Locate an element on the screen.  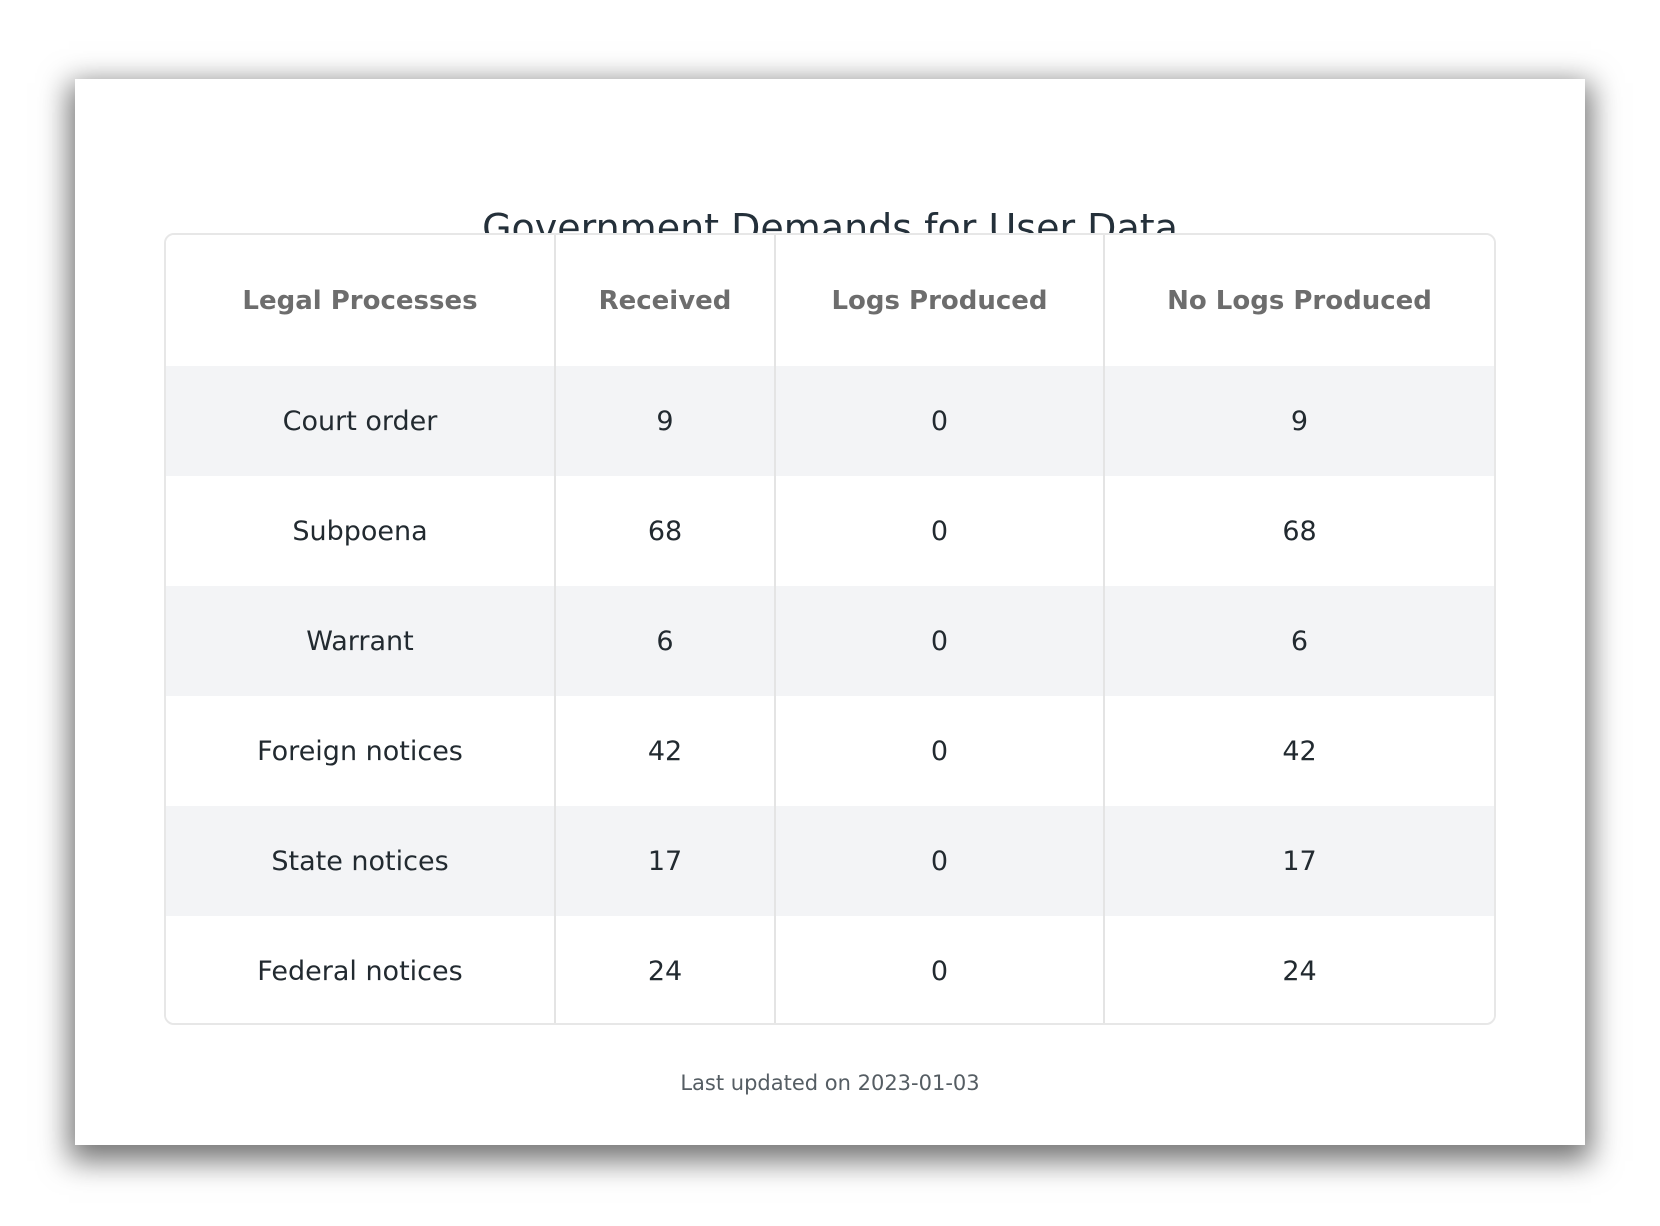
legal-process-cell: Warrant is located at coordinates (360, 641).